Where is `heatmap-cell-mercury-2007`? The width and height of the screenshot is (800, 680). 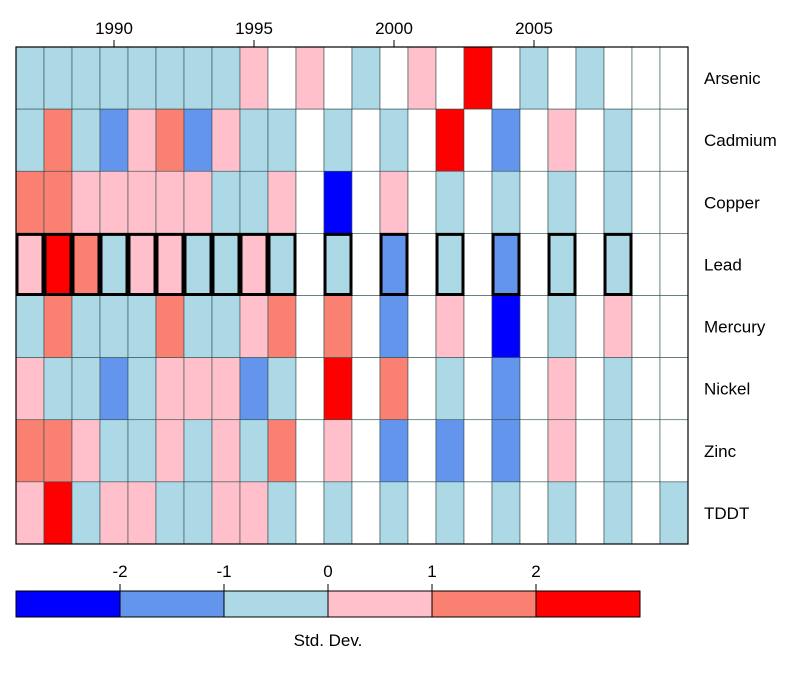
heatmap-cell-mercury-2007 is located at coordinates (590, 326).